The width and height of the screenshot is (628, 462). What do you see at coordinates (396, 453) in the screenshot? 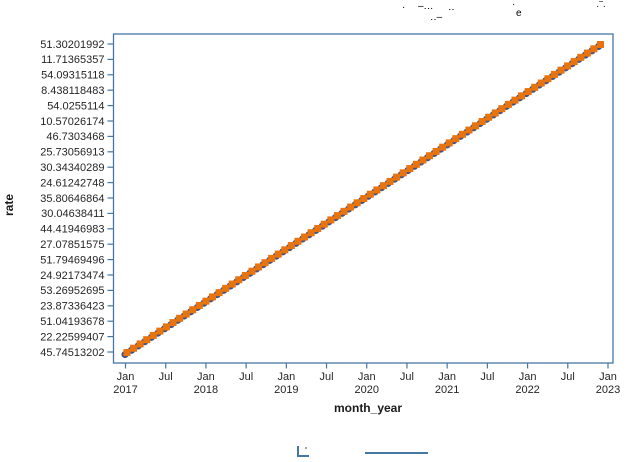
I see `clipped-legend-top-border-fragment` at bounding box center [396, 453].